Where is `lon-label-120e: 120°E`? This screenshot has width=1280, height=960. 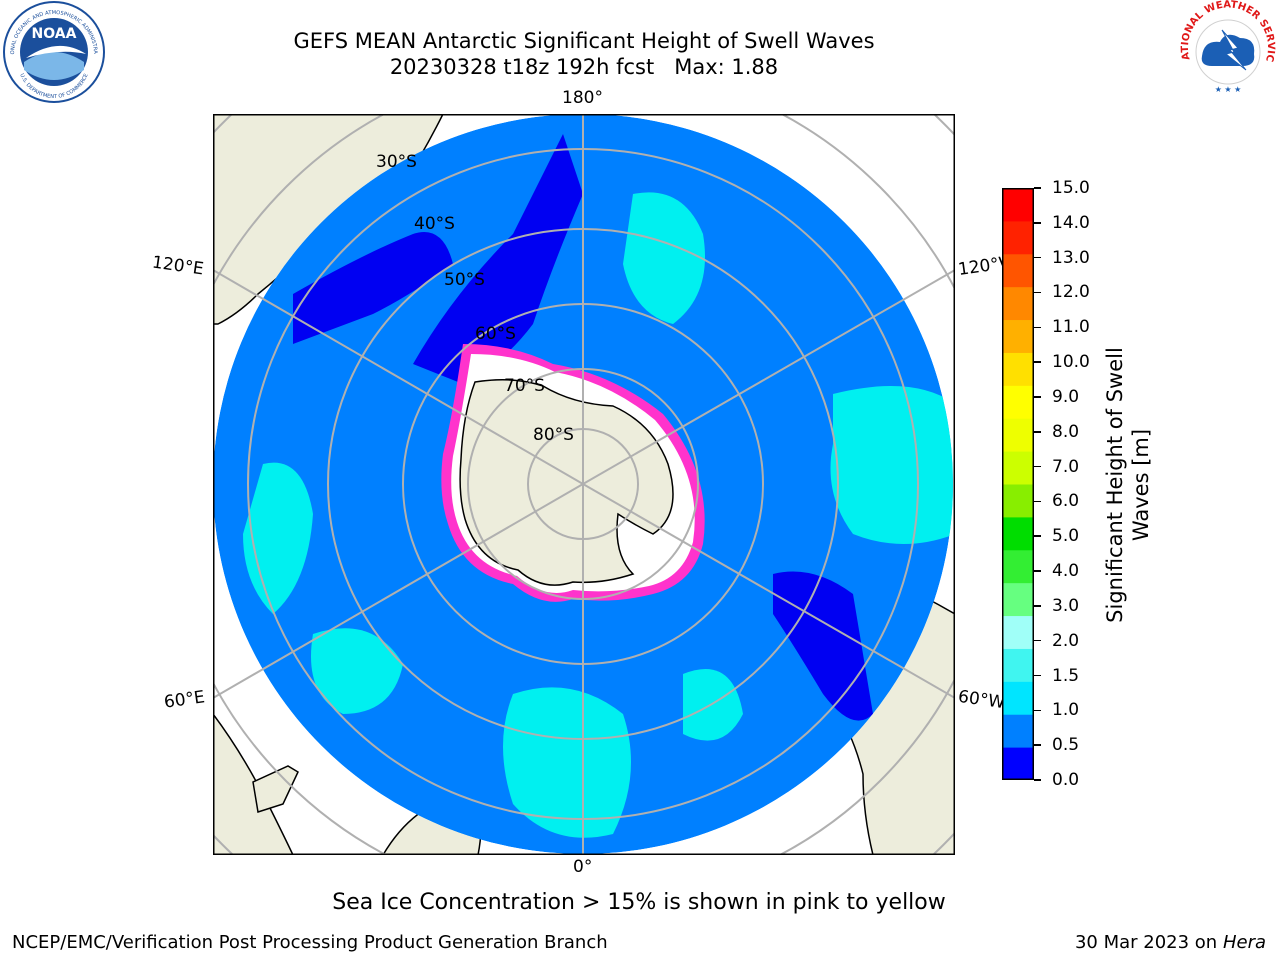
lon-label-120e: 120°E is located at coordinates (177, 266).